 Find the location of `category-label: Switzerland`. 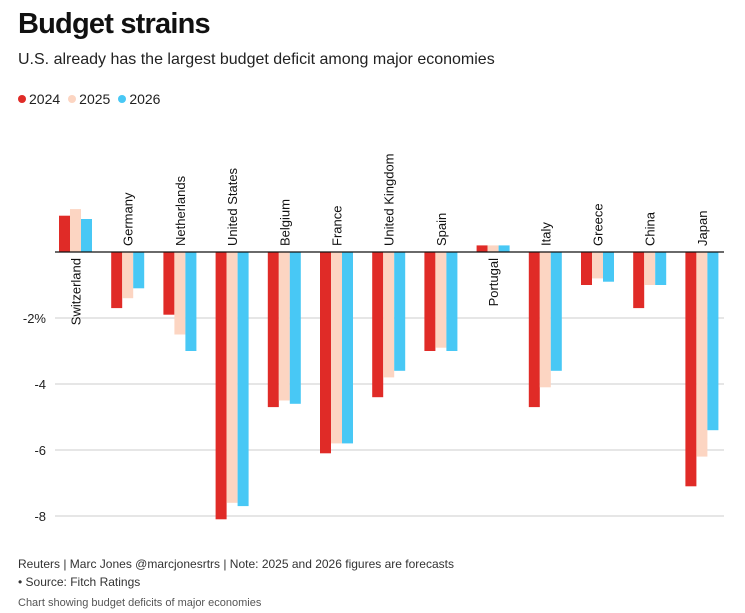

category-label: Switzerland is located at coordinates (76, 291).